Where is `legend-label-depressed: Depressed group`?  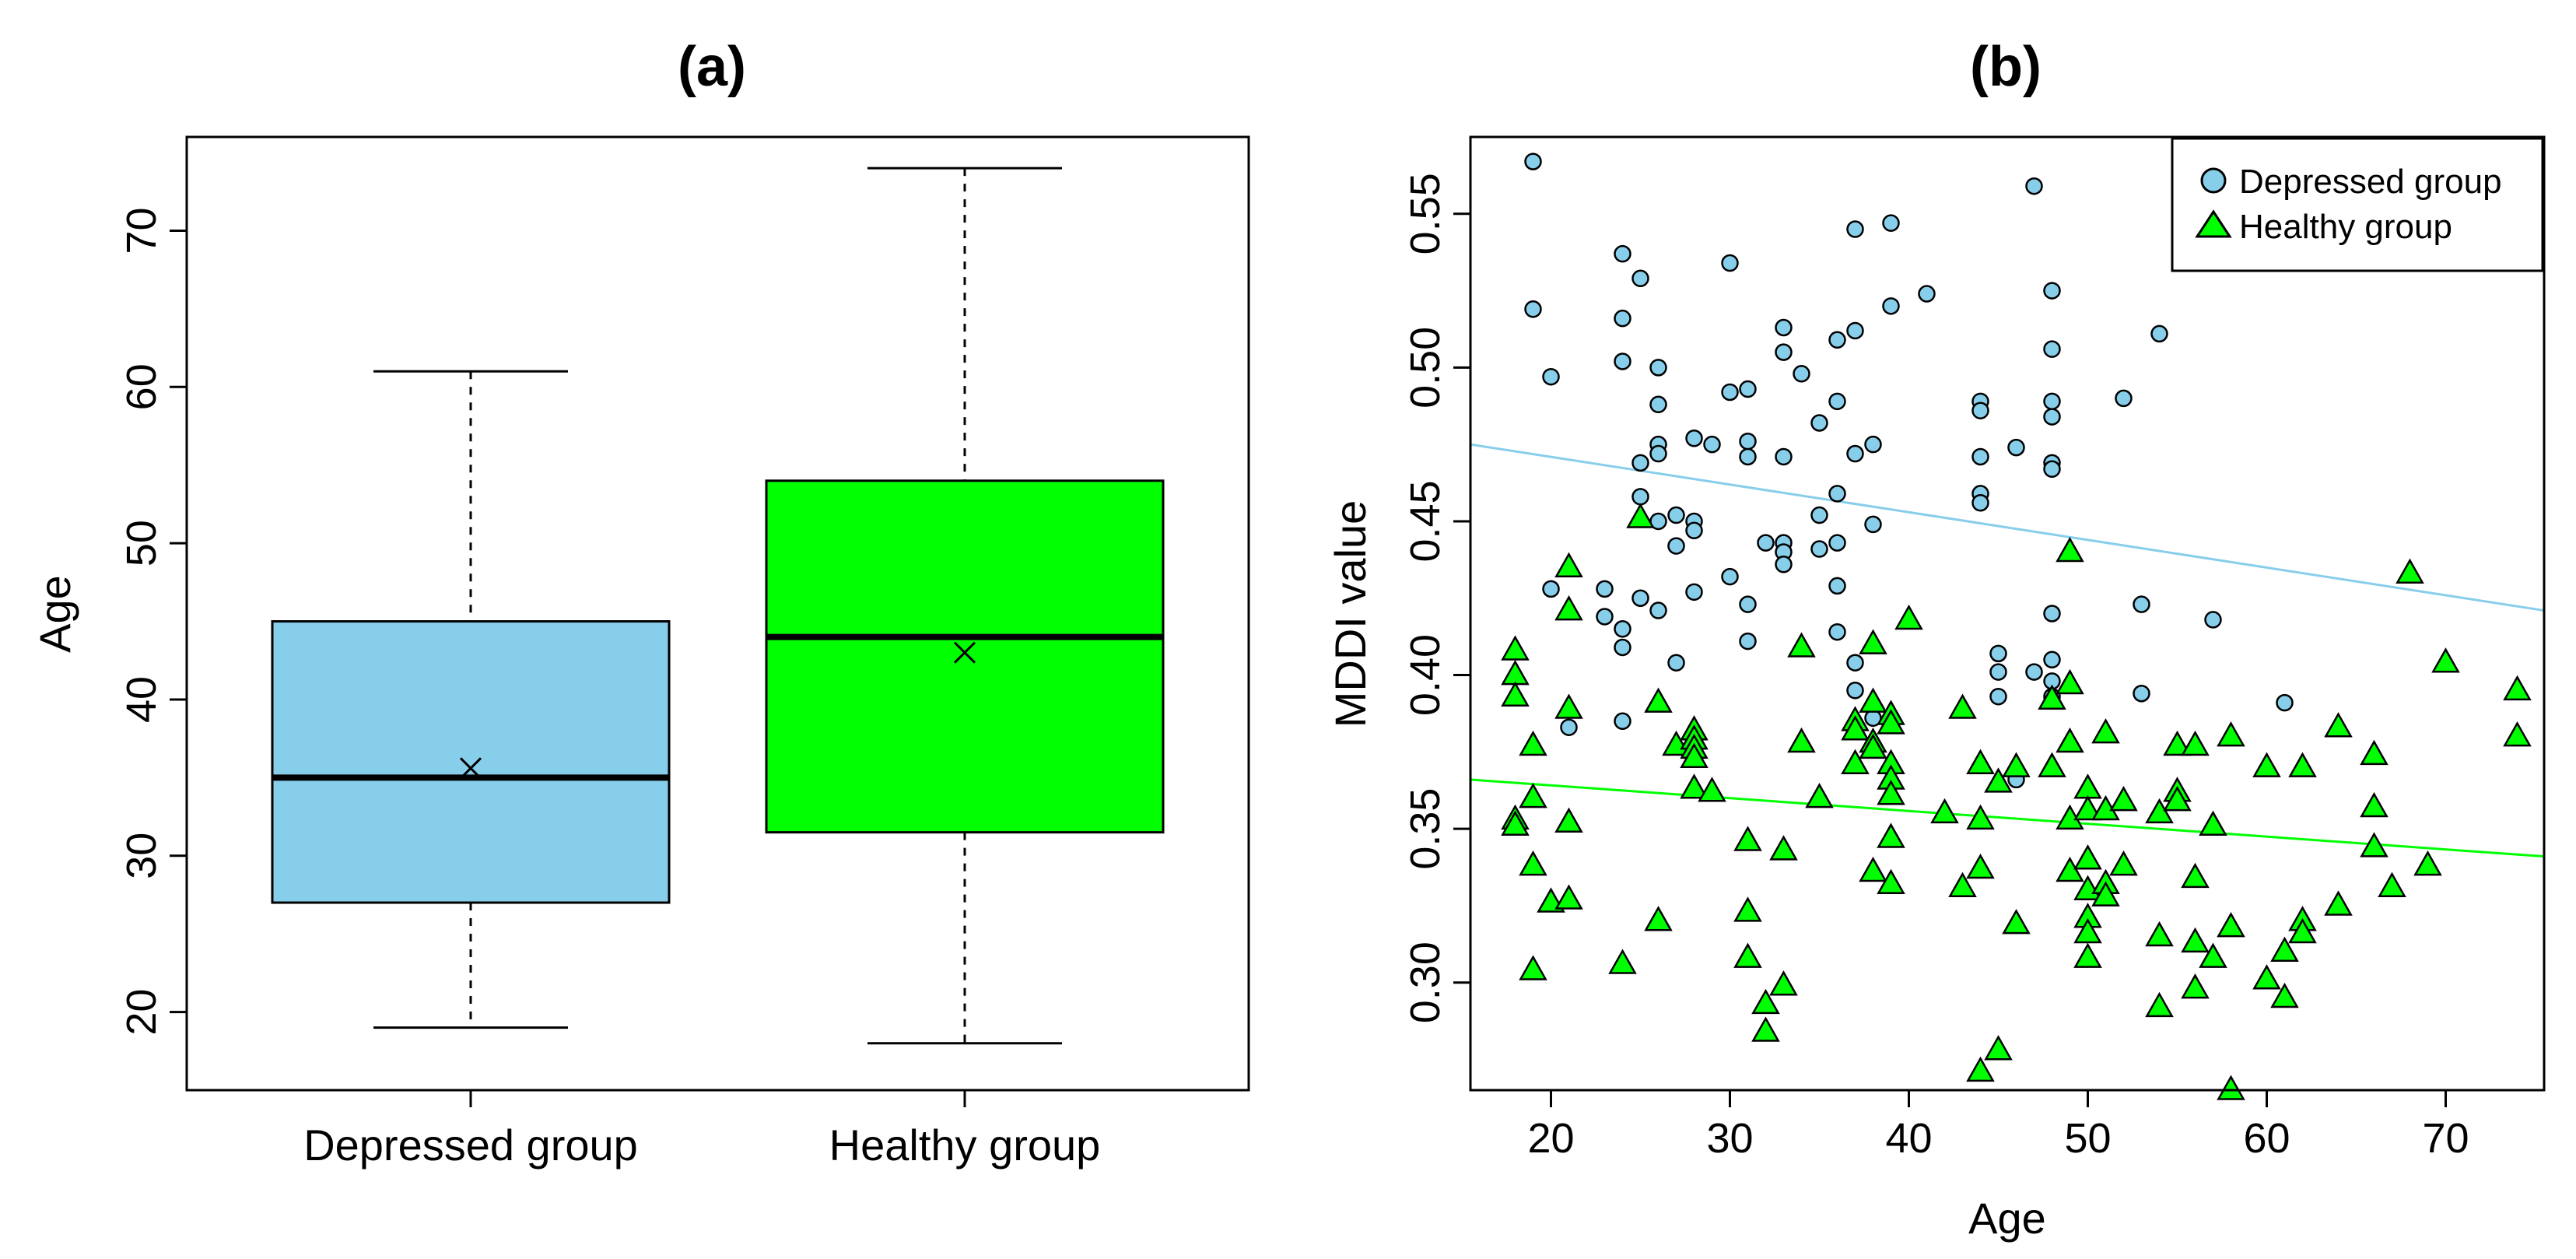 legend-label-depressed: Depressed group is located at coordinates (2371, 182).